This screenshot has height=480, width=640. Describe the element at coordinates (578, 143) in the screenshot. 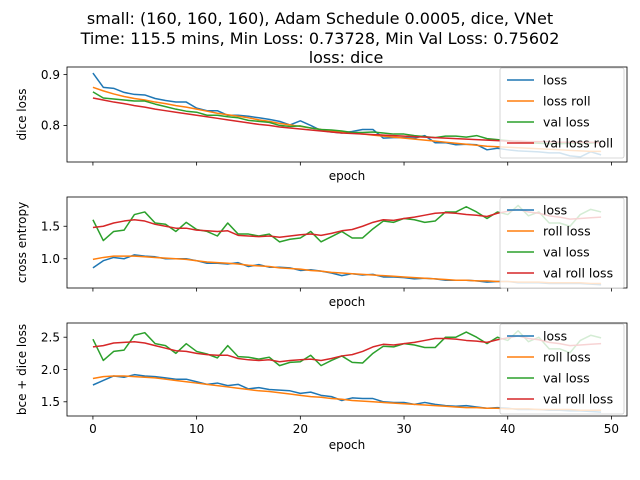

I see `legend-label: val loss roll` at that location.